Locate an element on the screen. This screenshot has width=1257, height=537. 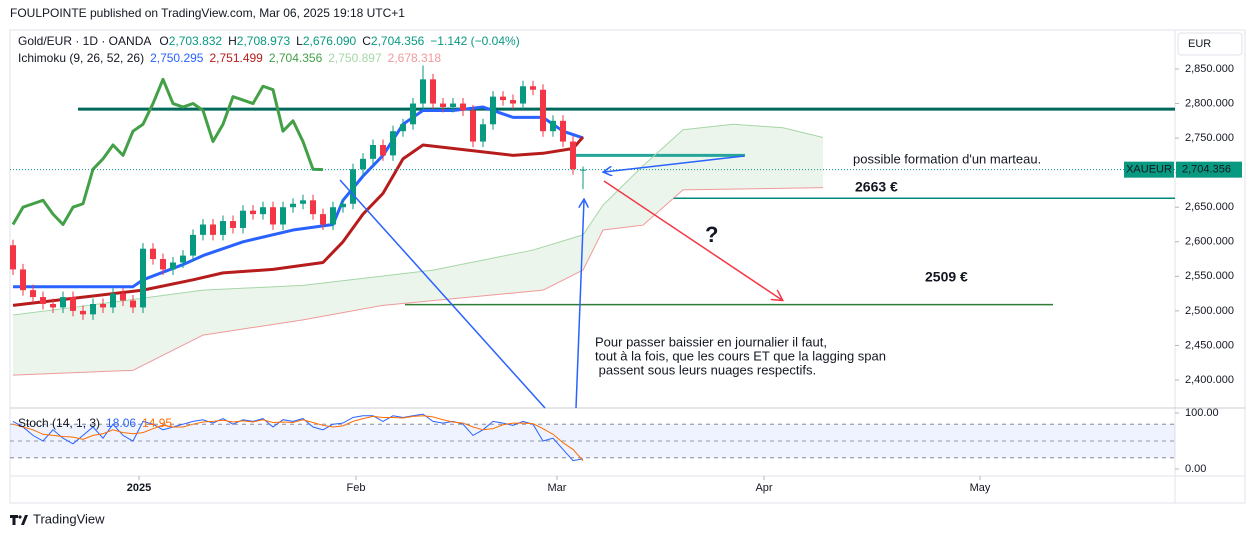
y-tick-label: 2,400.000 is located at coordinates (1209, 380).